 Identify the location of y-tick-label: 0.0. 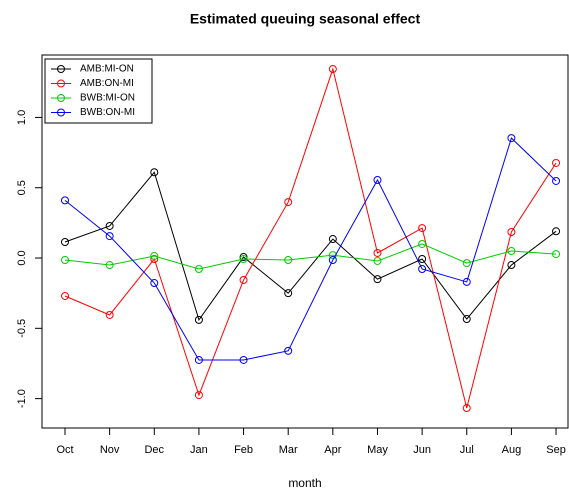
(22, 257).